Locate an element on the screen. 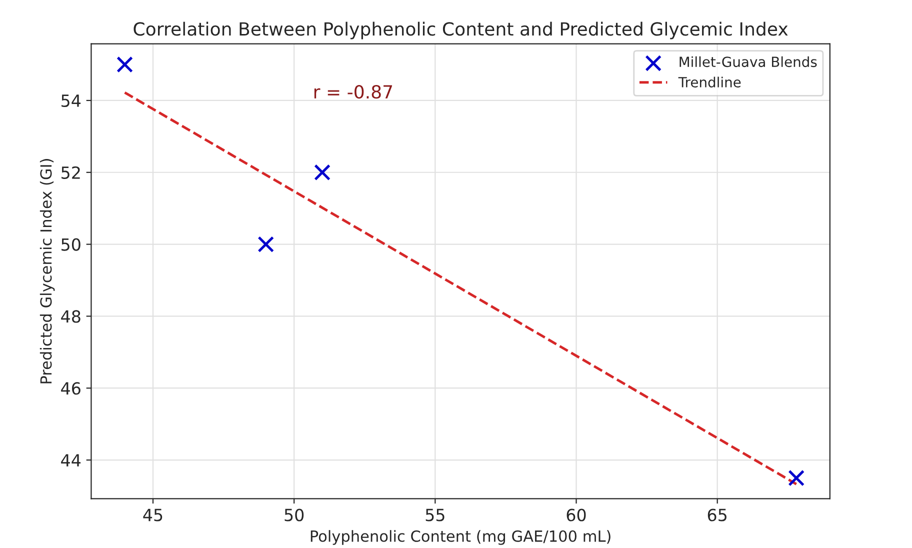 Image resolution: width=912 pixels, height=548 pixels. y-tick-label: 50 is located at coordinates (71, 244).